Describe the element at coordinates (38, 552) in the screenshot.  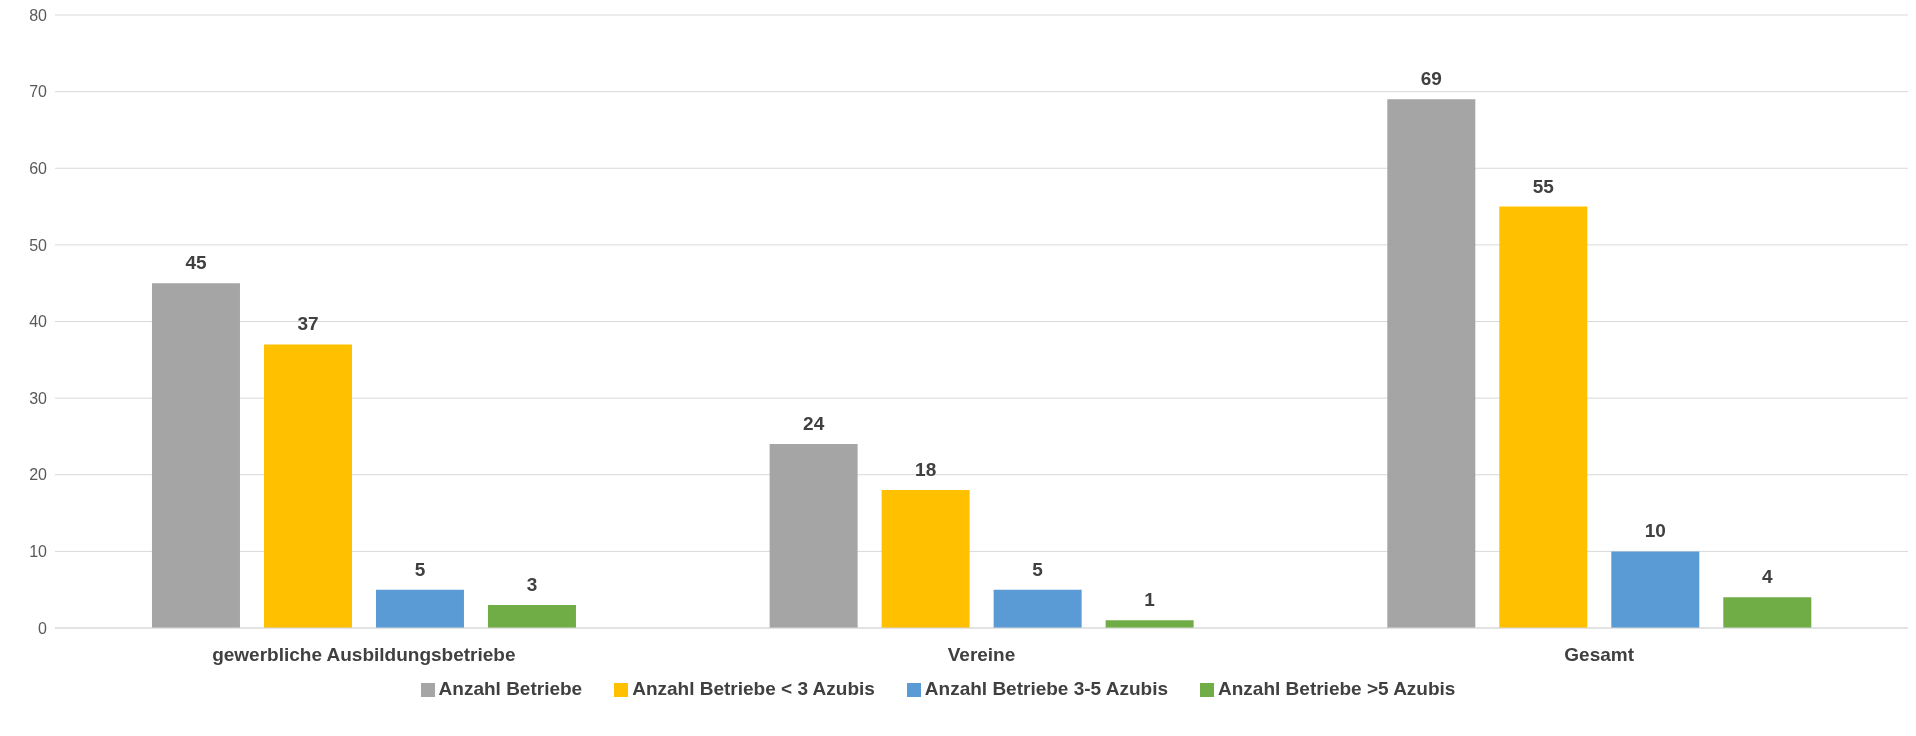
I see `y-tick-label: 10` at that location.